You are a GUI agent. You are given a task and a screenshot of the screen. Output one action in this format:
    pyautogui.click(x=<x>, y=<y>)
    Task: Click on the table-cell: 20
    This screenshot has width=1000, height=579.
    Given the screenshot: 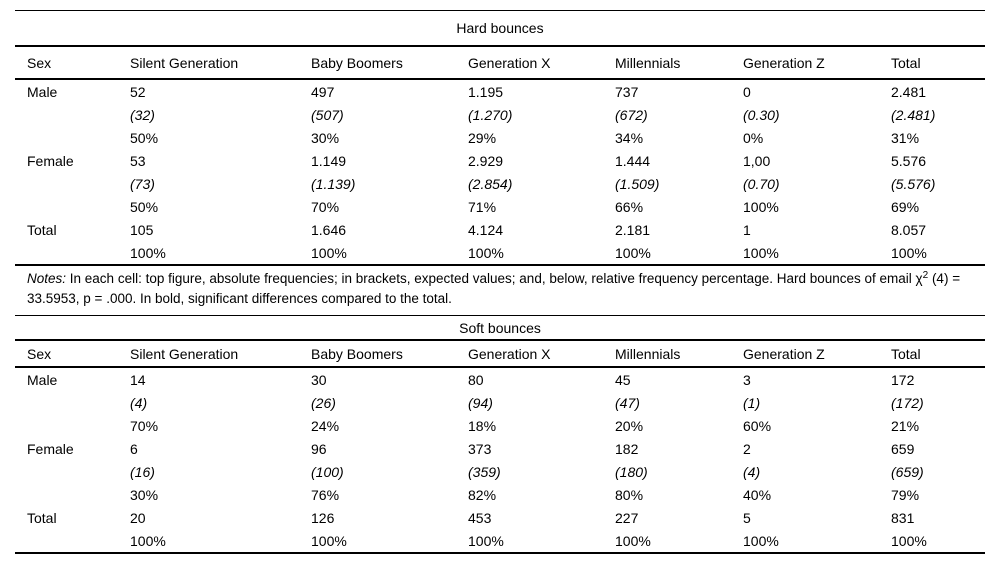 What is the action you would take?
    pyautogui.click(x=138, y=517)
    